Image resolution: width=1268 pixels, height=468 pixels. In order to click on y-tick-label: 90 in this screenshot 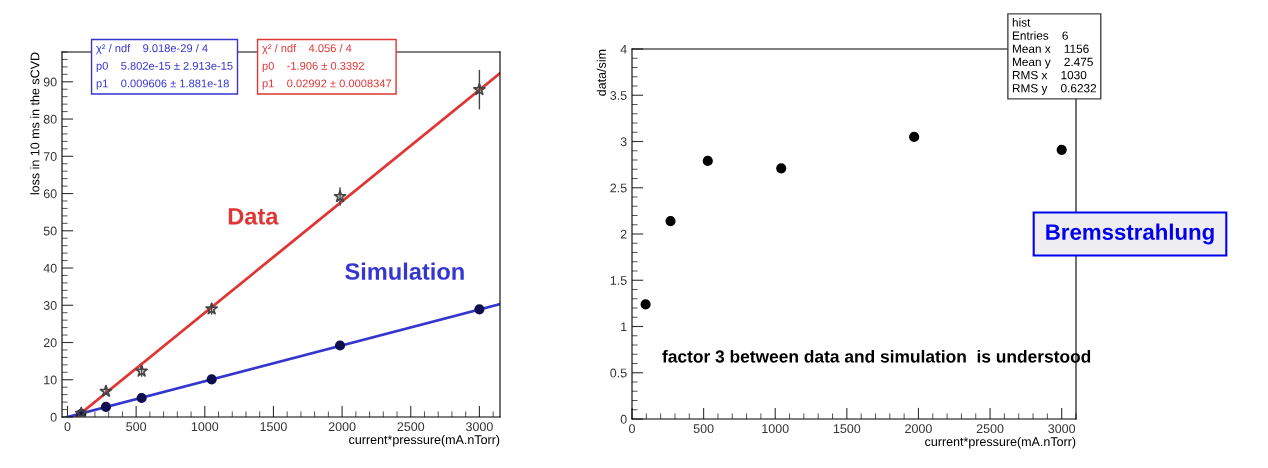, I will do `click(50, 82)`.